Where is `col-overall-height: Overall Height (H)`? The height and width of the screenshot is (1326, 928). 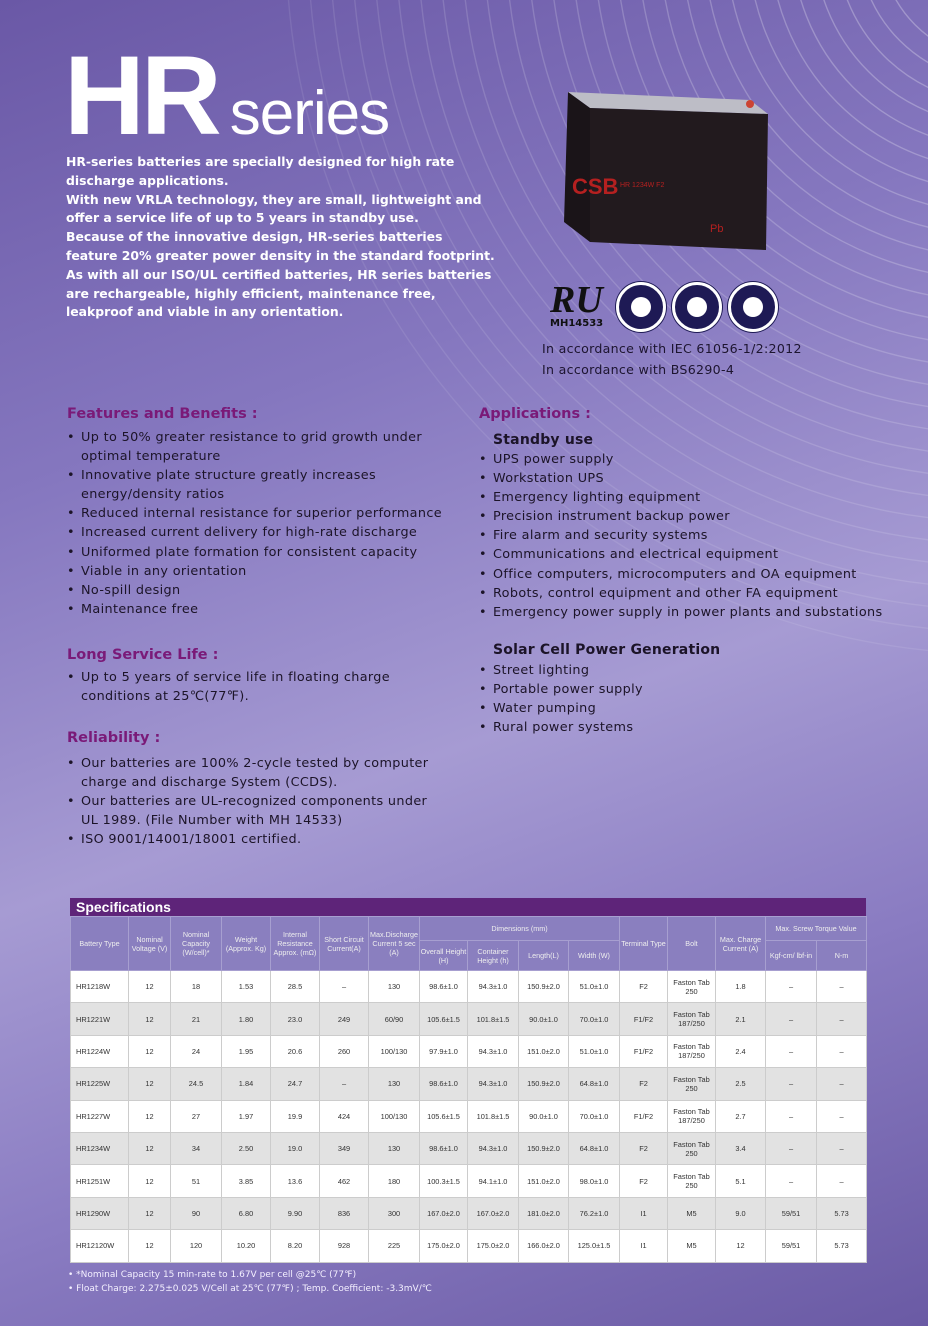 col-overall-height: Overall Height (H) is located at coordinates (443, 955).